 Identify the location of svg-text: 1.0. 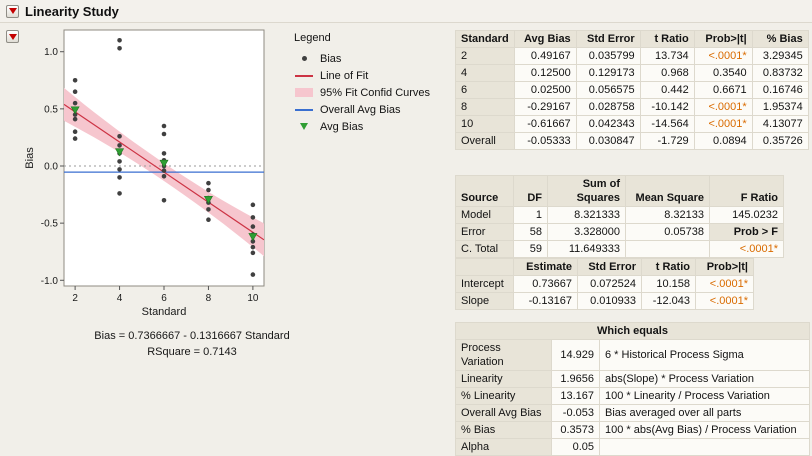
(51, 52).